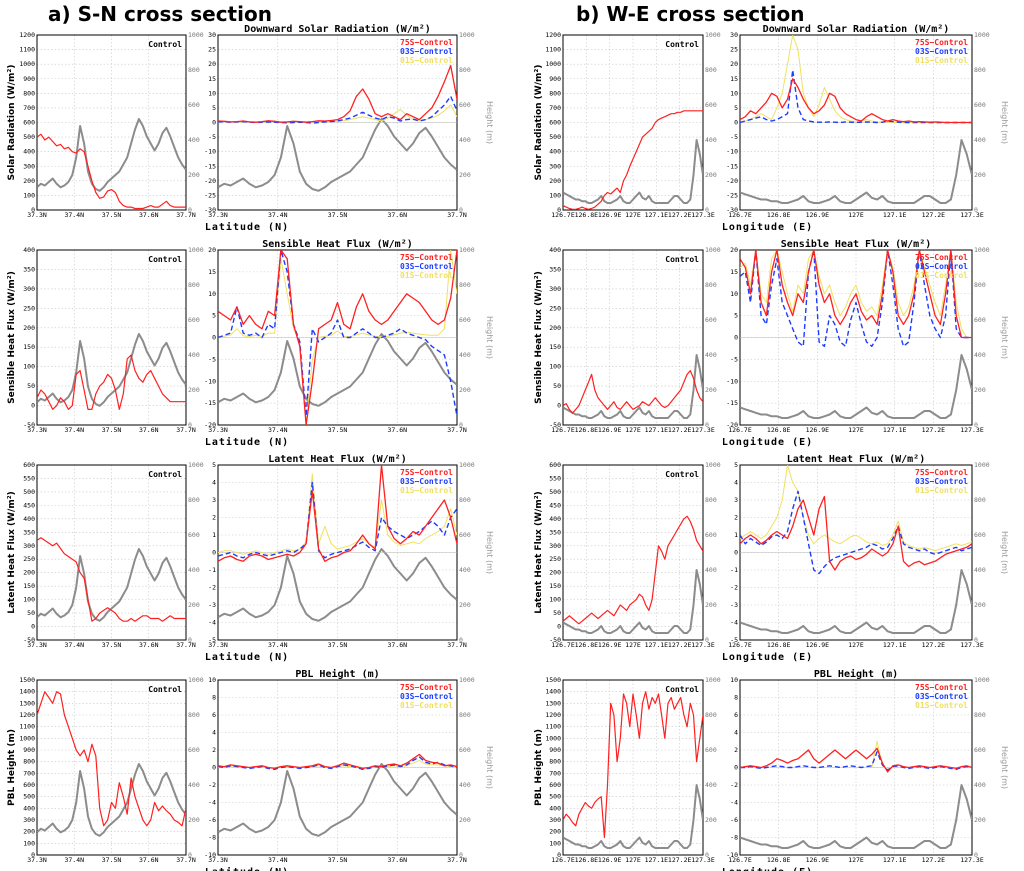  I want to click on panel-sn-r3-control-xtick: 37.5N, so click(112, 860).